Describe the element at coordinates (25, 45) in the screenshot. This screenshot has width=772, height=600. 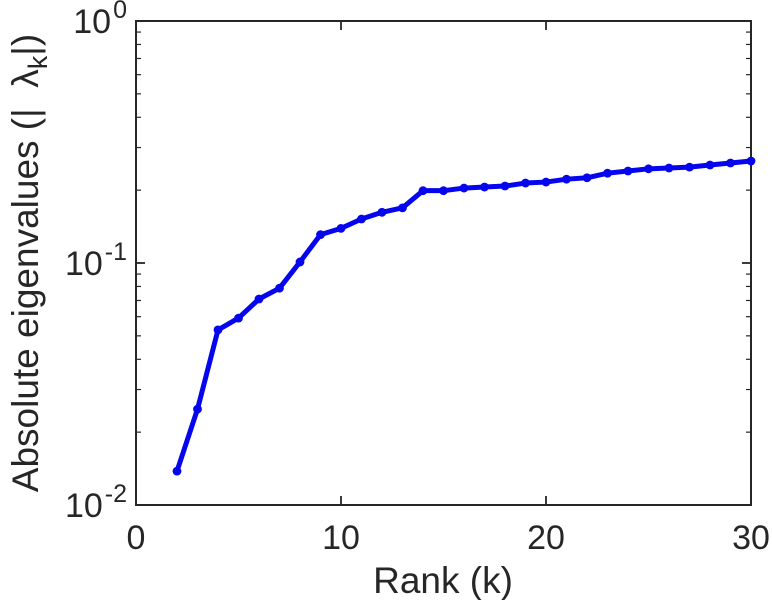
I see `y-axis-title-suffix: |)` at that location.